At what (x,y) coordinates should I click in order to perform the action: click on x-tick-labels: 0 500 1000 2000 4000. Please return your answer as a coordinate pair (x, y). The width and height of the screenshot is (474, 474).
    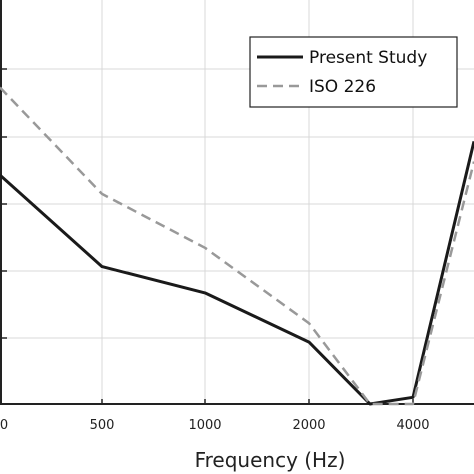
    Looking at the image, I should click on (215, 425).